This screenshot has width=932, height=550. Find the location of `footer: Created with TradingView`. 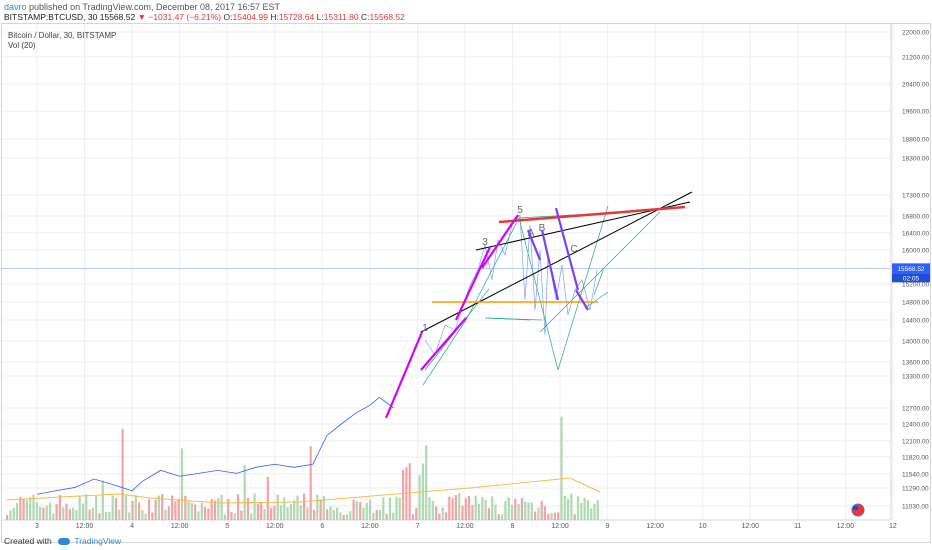

footer: Created with TradingView is located at coordinates (62, 541).